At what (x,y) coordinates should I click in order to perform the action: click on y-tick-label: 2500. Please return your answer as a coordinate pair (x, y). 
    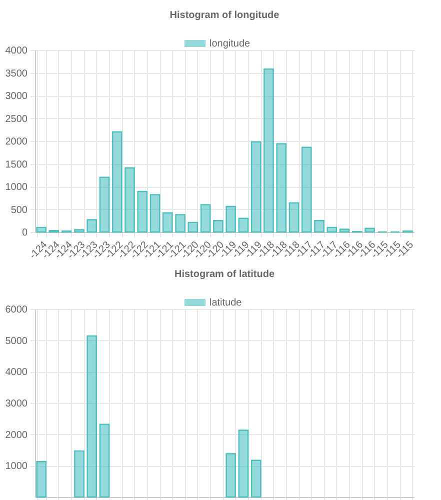
    Looking at the image, I should click on (16, 119).